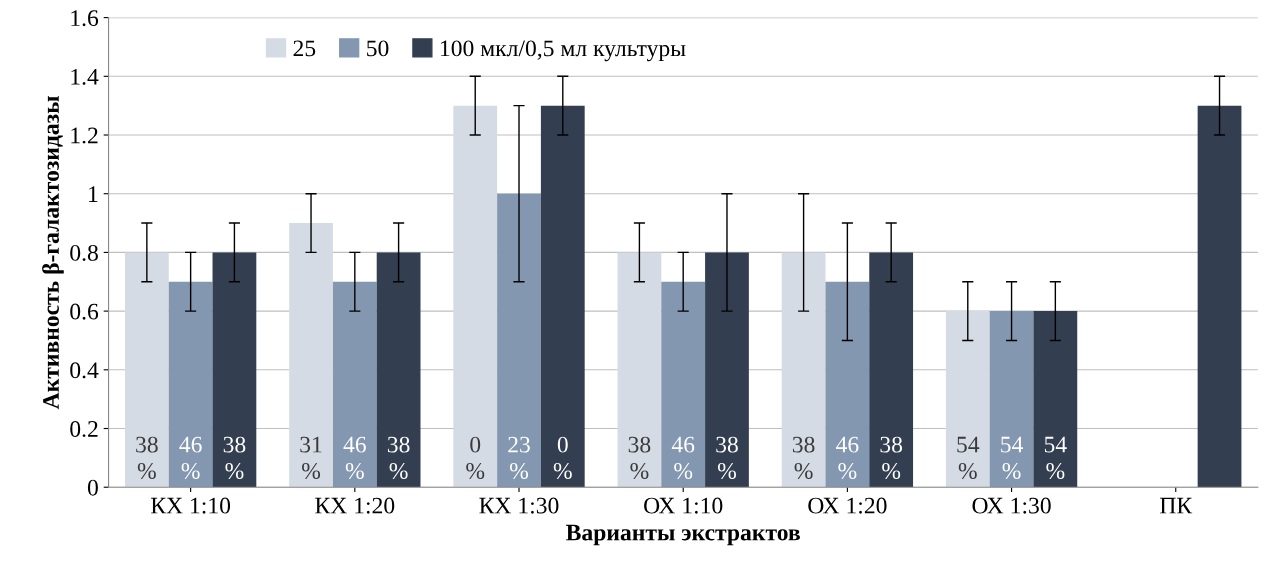 The height and width of the screenshot is (587, 1277). Describe the element at coordinates (304, 48) in the screenshot. I see `legend-label: 25` at that location.